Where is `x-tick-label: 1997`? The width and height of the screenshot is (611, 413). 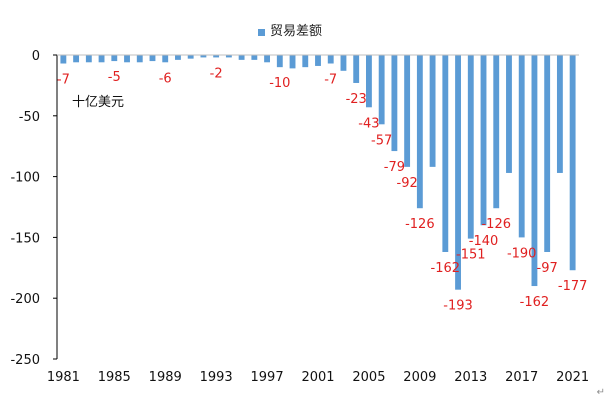 x-tick-label: 1997 is located at coordinates (267, 377).